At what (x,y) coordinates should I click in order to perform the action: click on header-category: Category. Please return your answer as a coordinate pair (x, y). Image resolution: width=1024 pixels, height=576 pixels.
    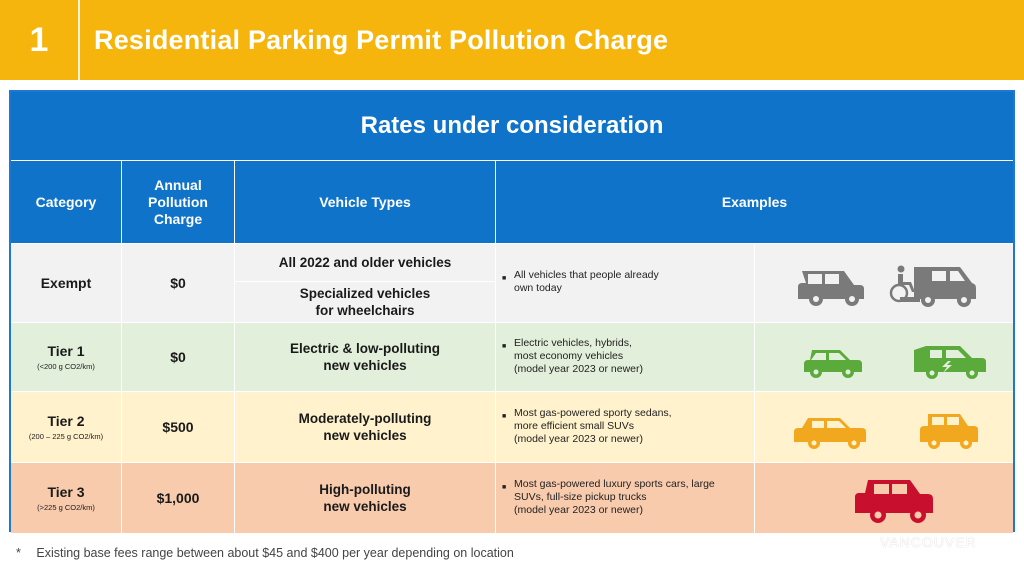
    Looking at the image, I should click on (66, 201).